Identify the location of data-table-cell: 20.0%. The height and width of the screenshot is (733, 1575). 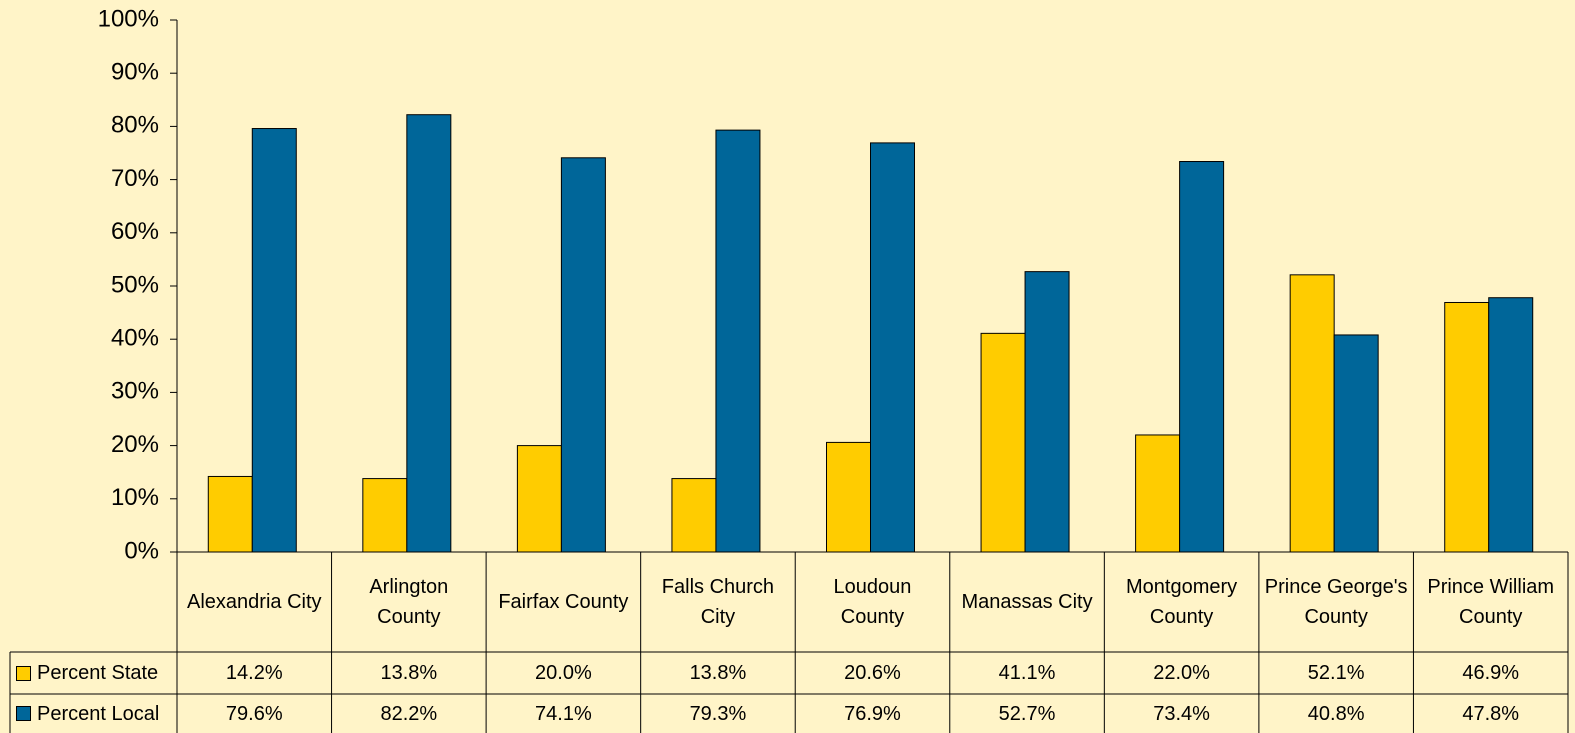
(563, 673).